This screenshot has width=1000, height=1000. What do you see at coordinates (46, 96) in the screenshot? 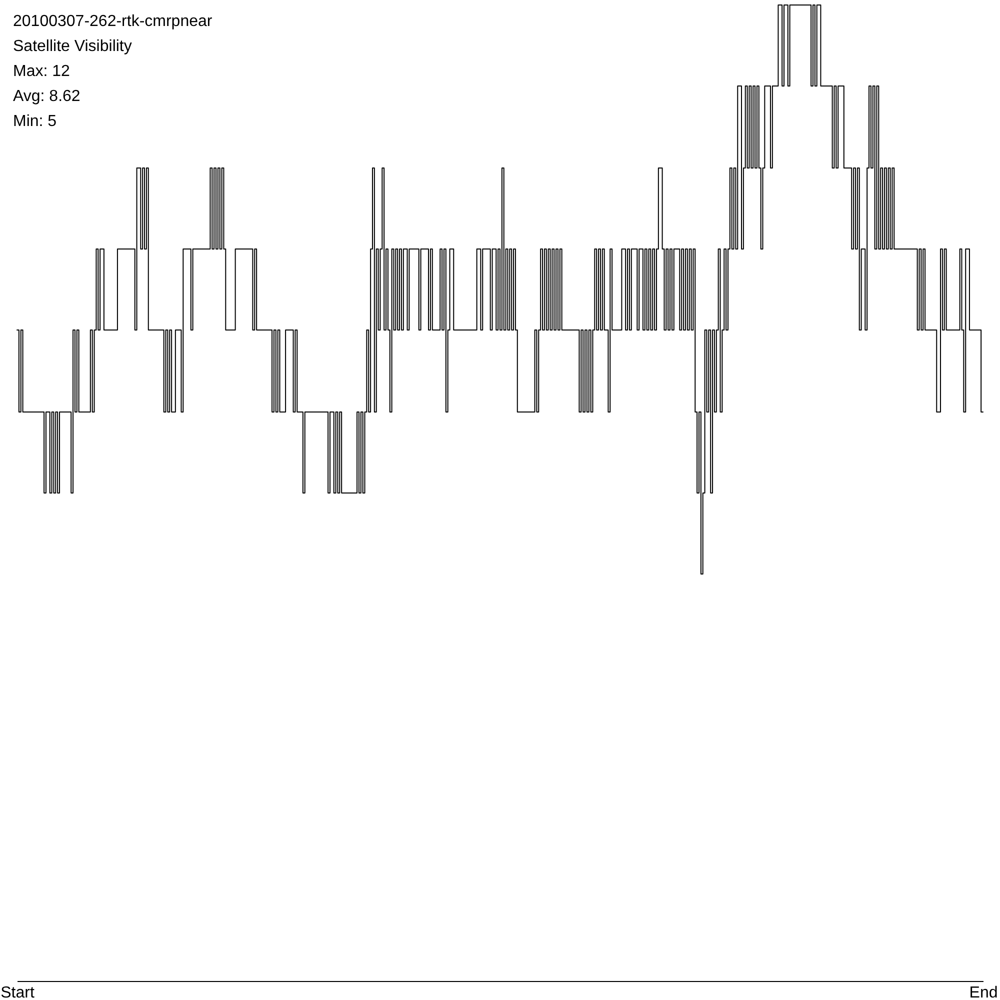
I see `annotation: Avg: 8.62` at bounding box center [46, 96].